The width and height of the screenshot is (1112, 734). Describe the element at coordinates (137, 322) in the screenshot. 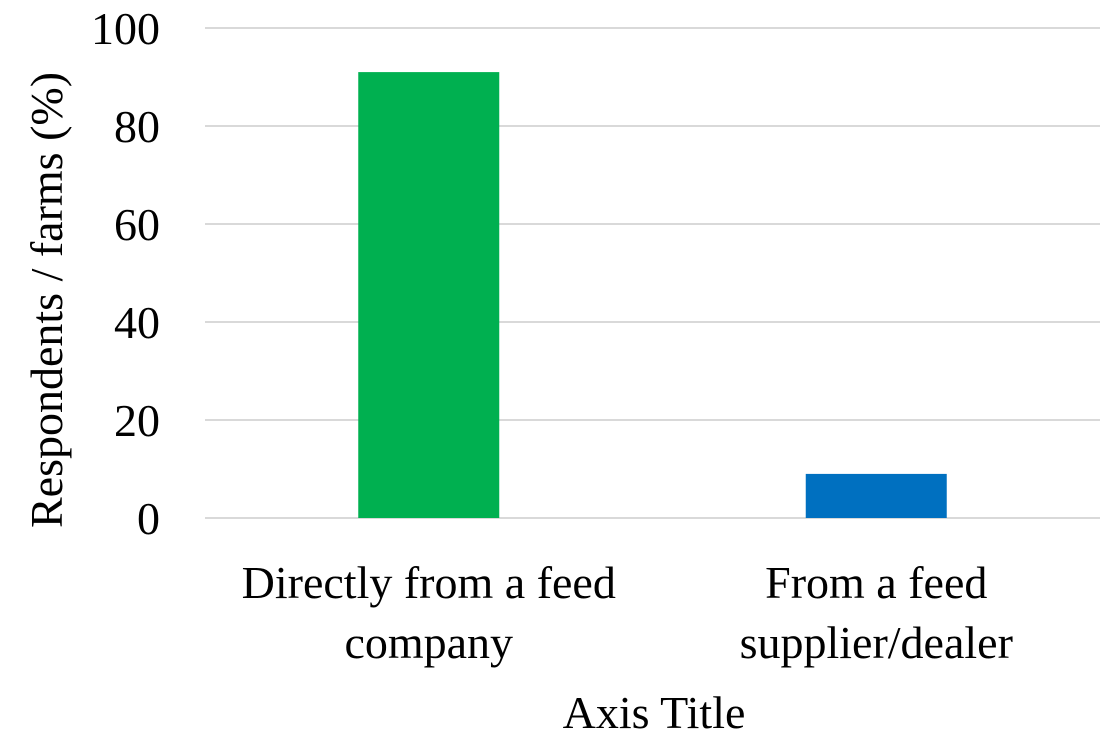

I see `y-tick-label: 40` at that location.